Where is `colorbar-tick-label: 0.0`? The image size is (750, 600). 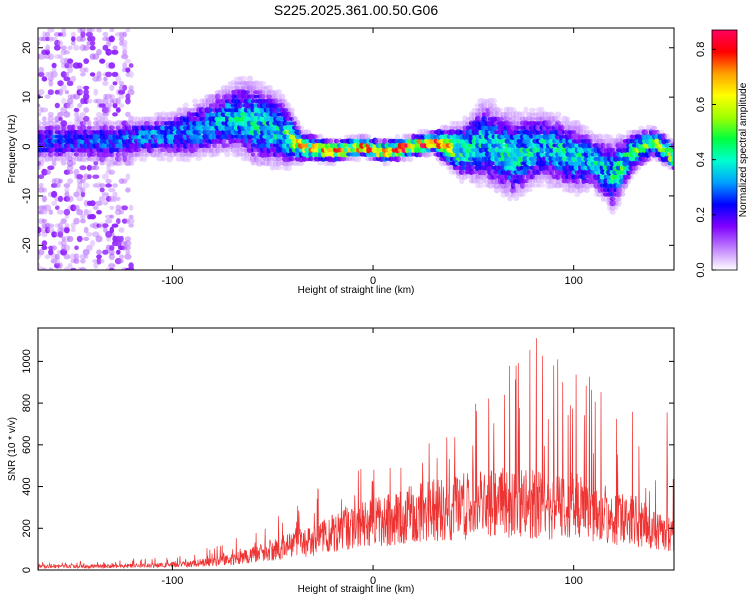 colorbar-tick-label: 0.0 is located at coordinates (701, 269).